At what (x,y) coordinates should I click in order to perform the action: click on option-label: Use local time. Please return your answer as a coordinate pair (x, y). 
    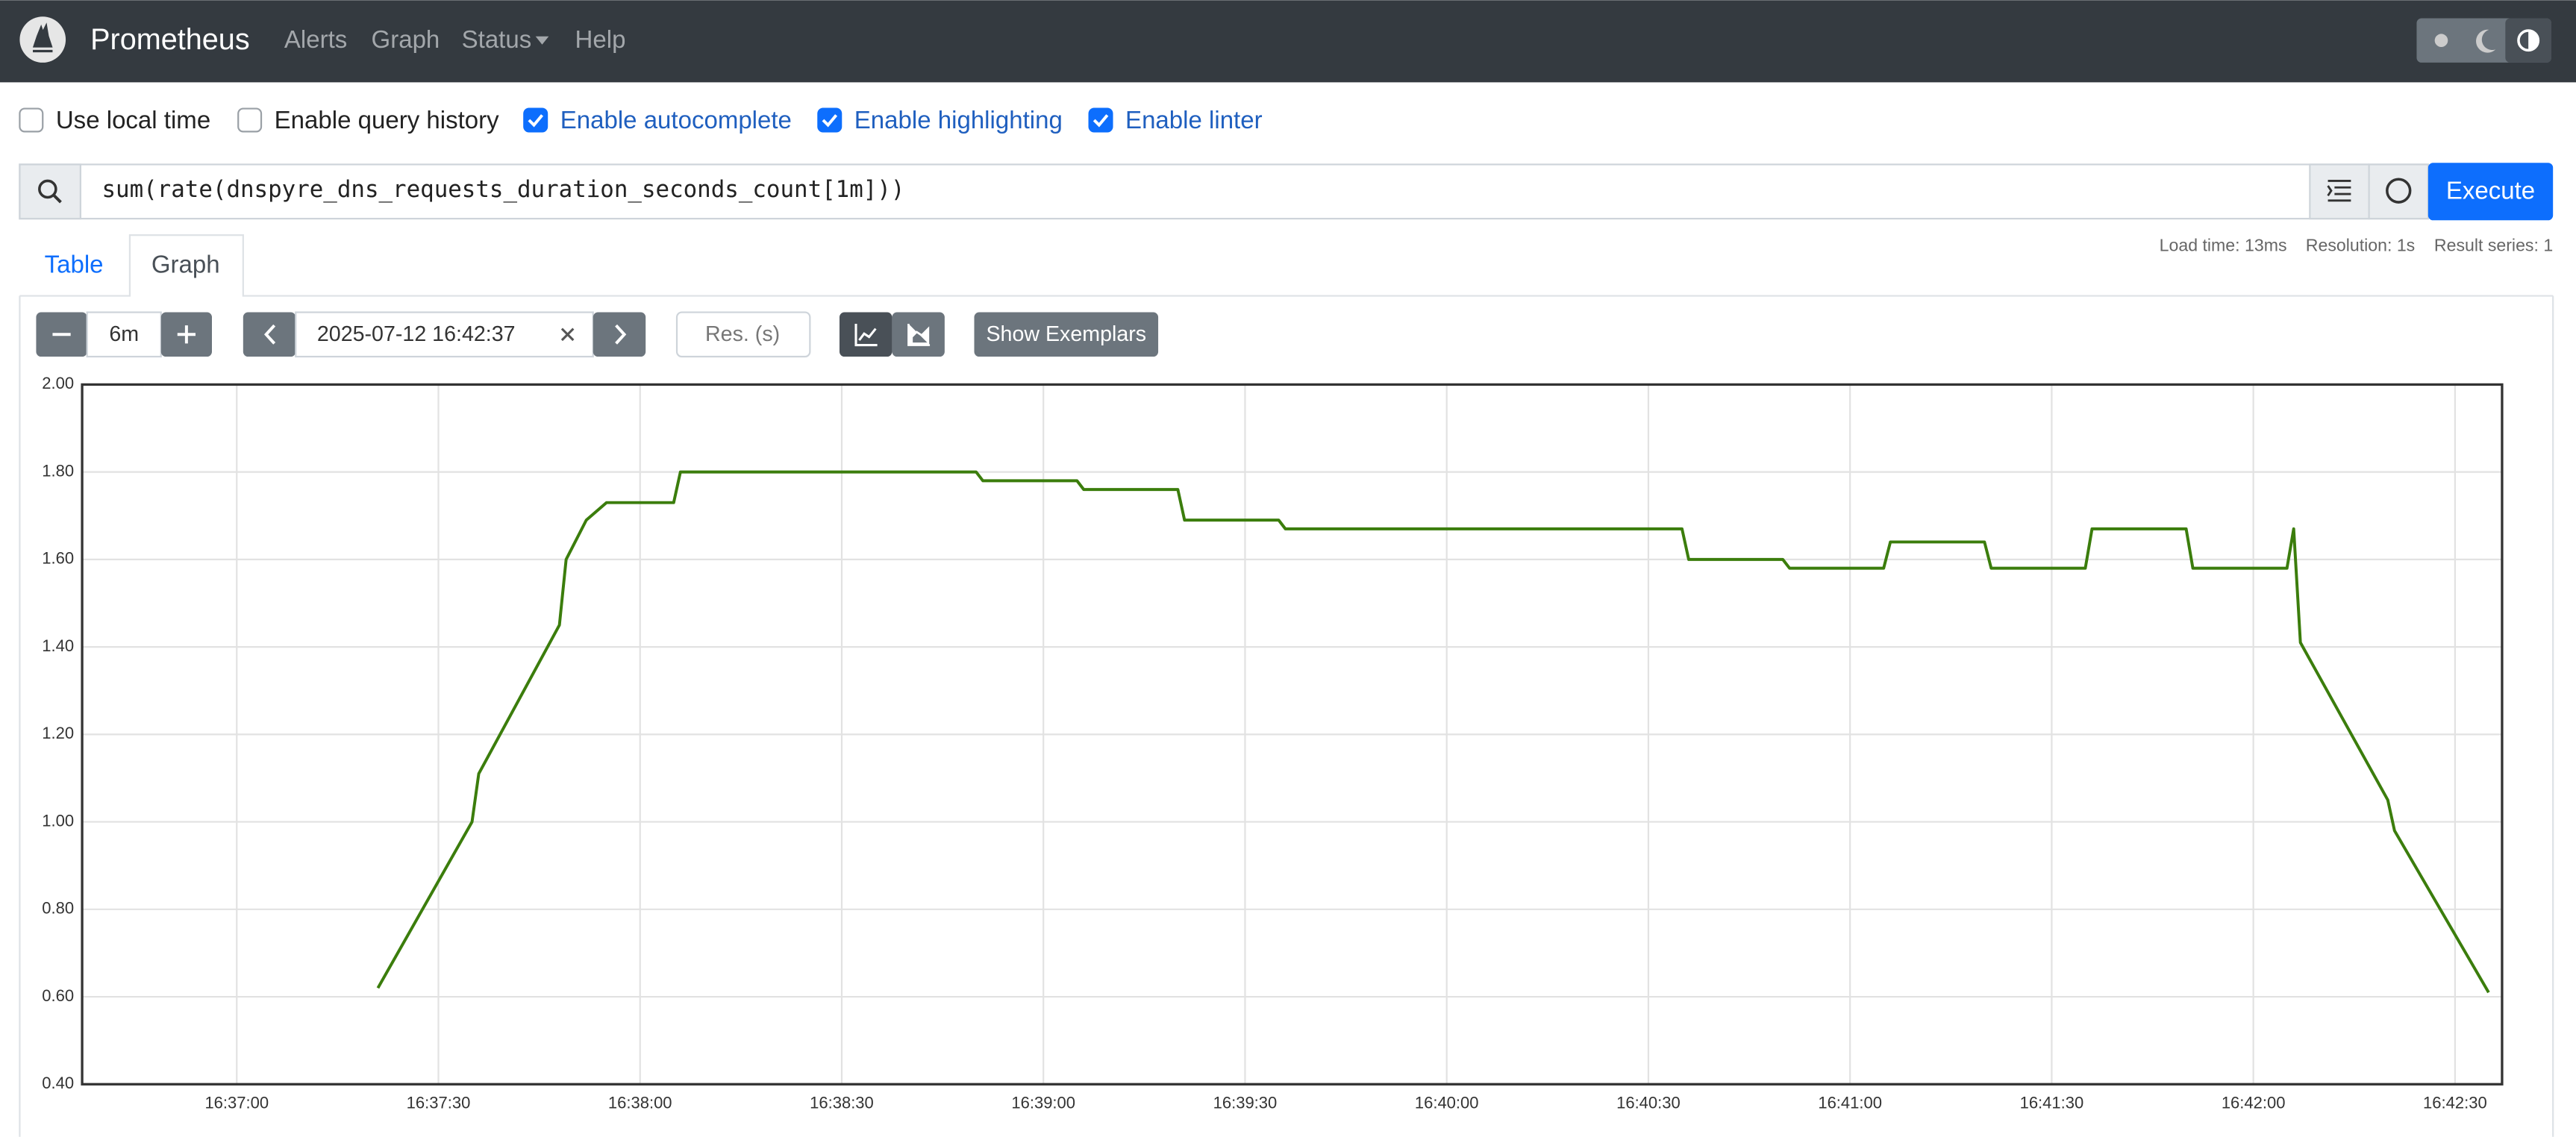
    Looking at the image, I should click on (133, 120).